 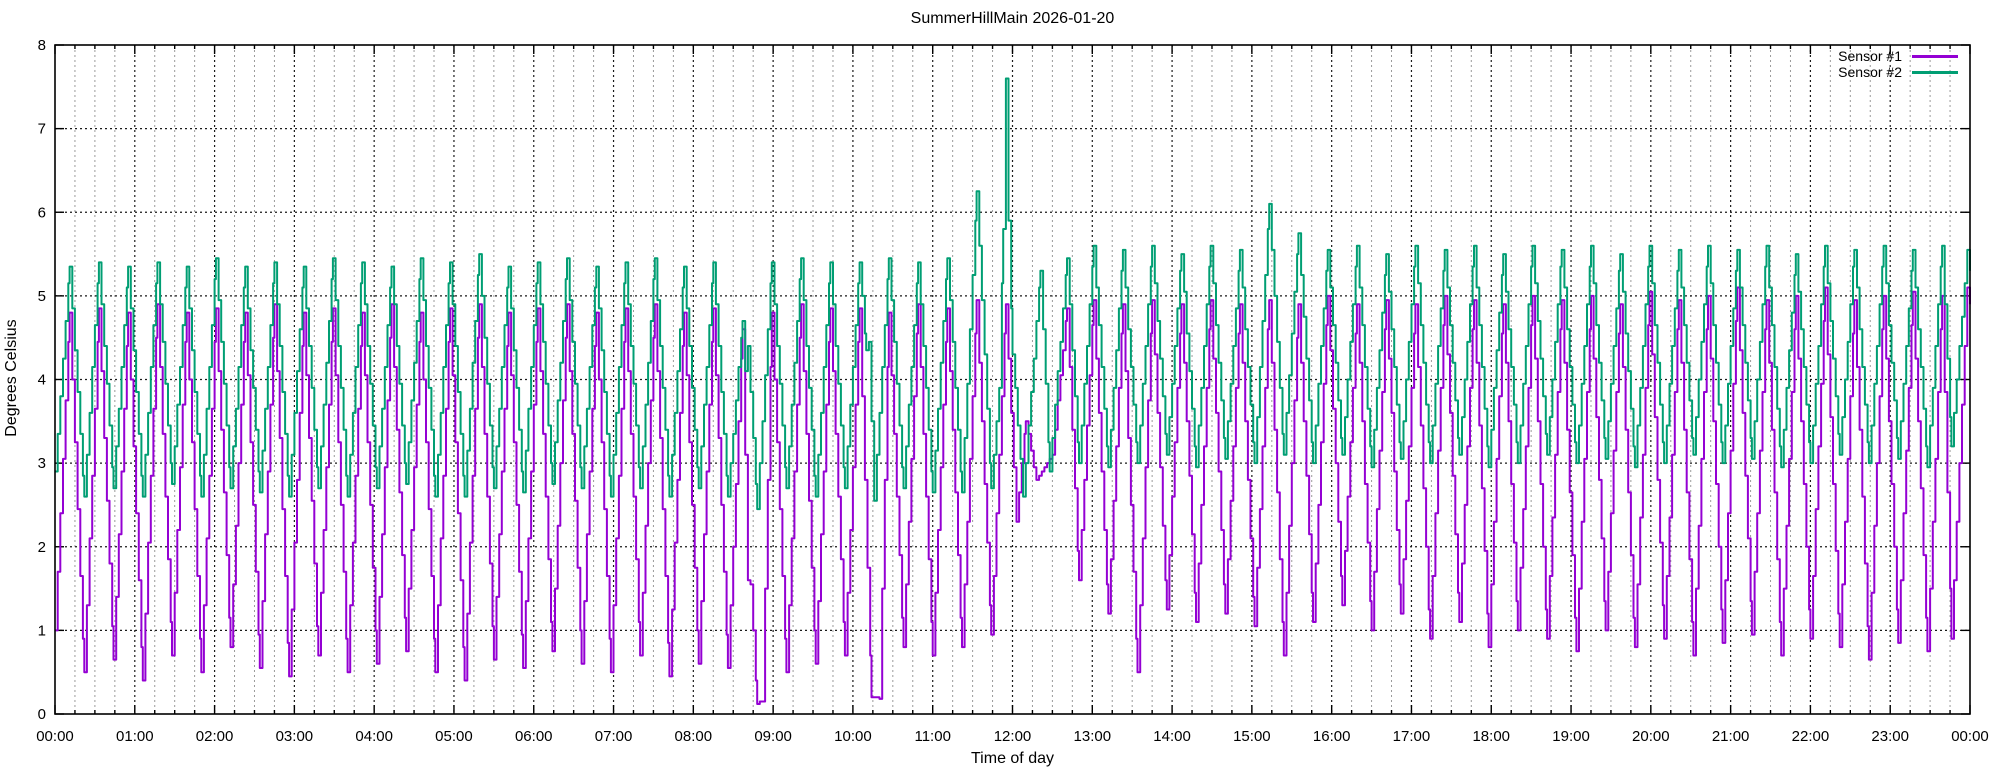 What do you see at coordinates (534, 736) in the screenshot?
I see `x-tick-label: 06:00` at bounding box center [534, 736].